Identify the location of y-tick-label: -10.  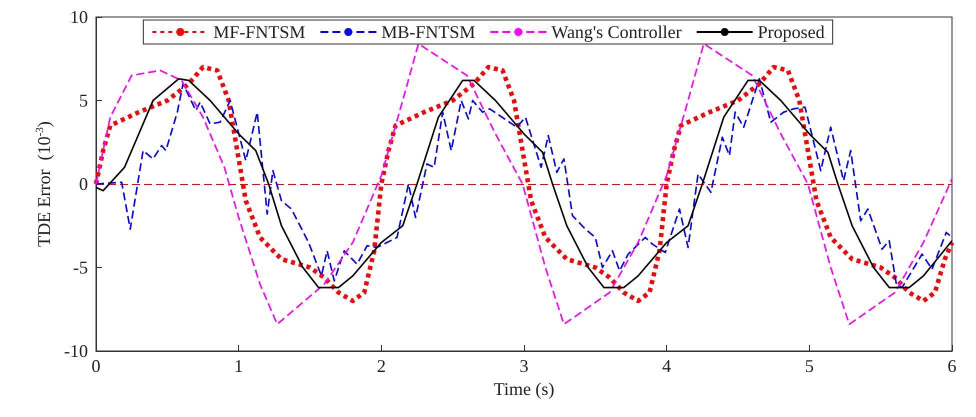
(76, 351).